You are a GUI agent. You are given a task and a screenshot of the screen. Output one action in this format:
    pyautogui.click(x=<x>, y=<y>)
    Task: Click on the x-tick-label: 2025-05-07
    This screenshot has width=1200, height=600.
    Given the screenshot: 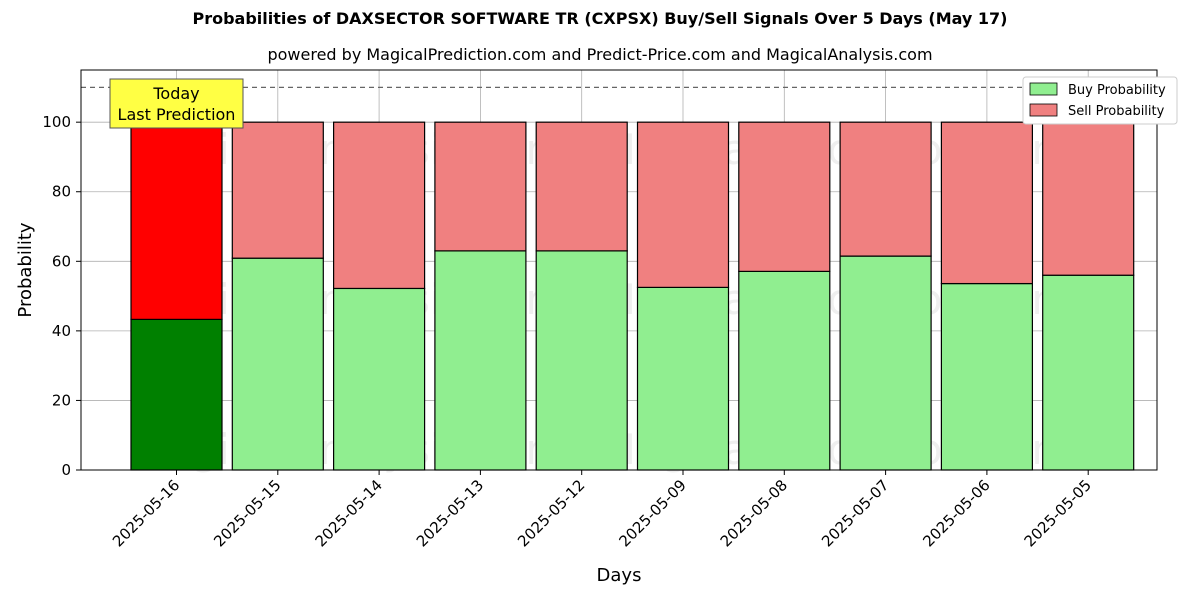 What is the action you would take?
    pyautogui.click(x=855, y=513)
    